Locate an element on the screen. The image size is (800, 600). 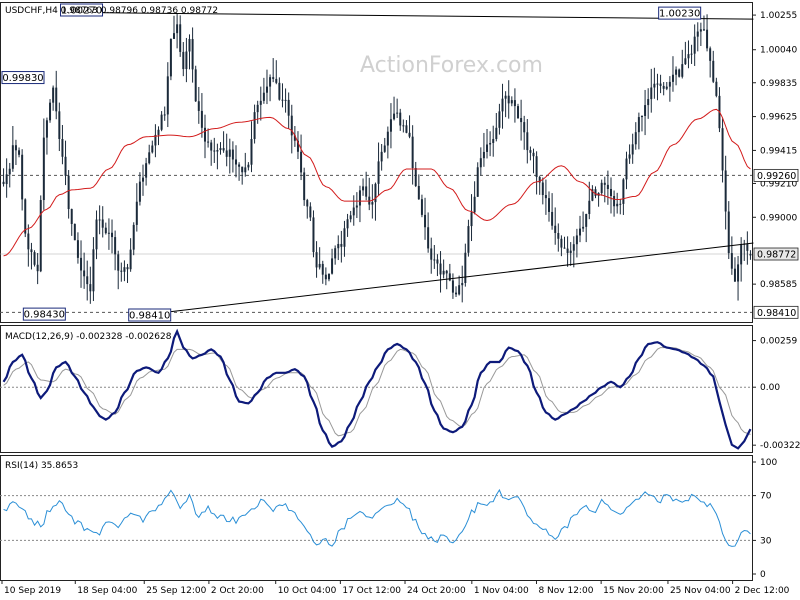
price-annotation-label: 0.98410 is located at coordinates (149, 316).